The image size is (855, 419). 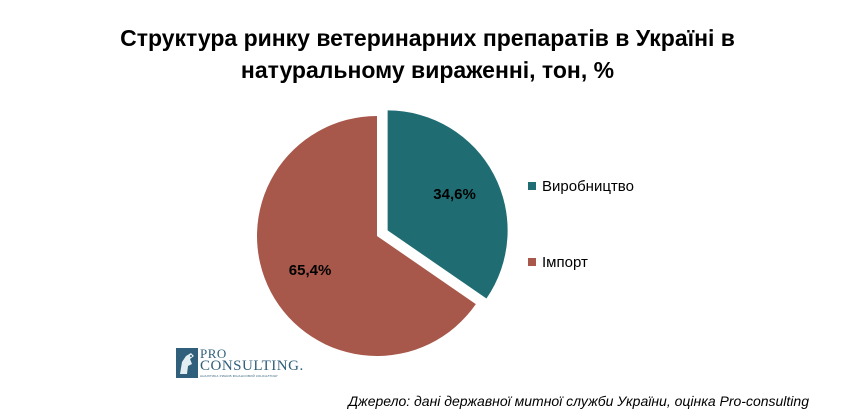 What do you see at coordinates (565, 262) in the screenshot?
I see `legend-label-import: Імпорт` at bounding box center [565, 262].